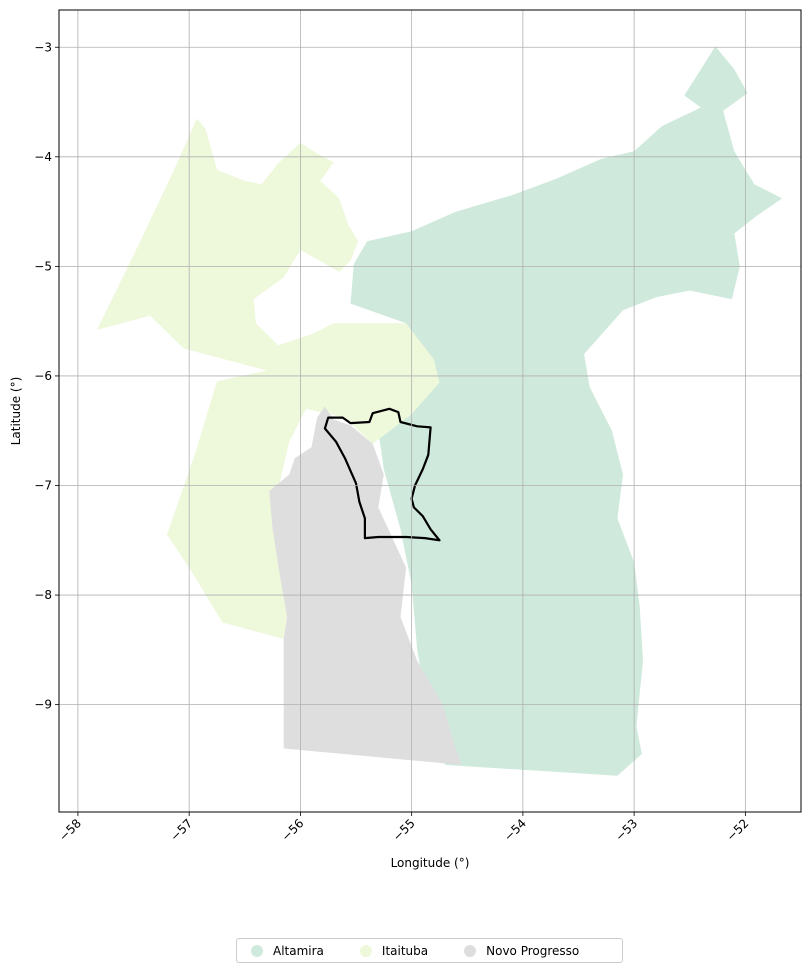  What do you see at coordinates (43, 266) in the screenshot?
I see `y-tick-label: −5` at bounding box center [43, 266].